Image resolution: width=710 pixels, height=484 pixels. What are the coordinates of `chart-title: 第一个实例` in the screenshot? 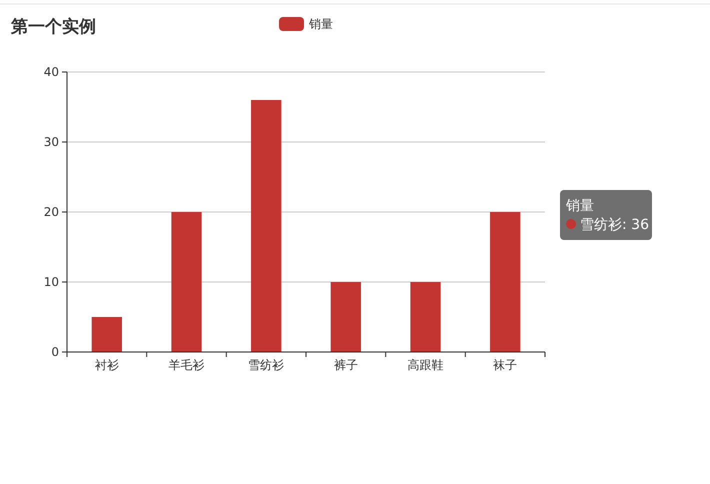 It's located at (53, 27).